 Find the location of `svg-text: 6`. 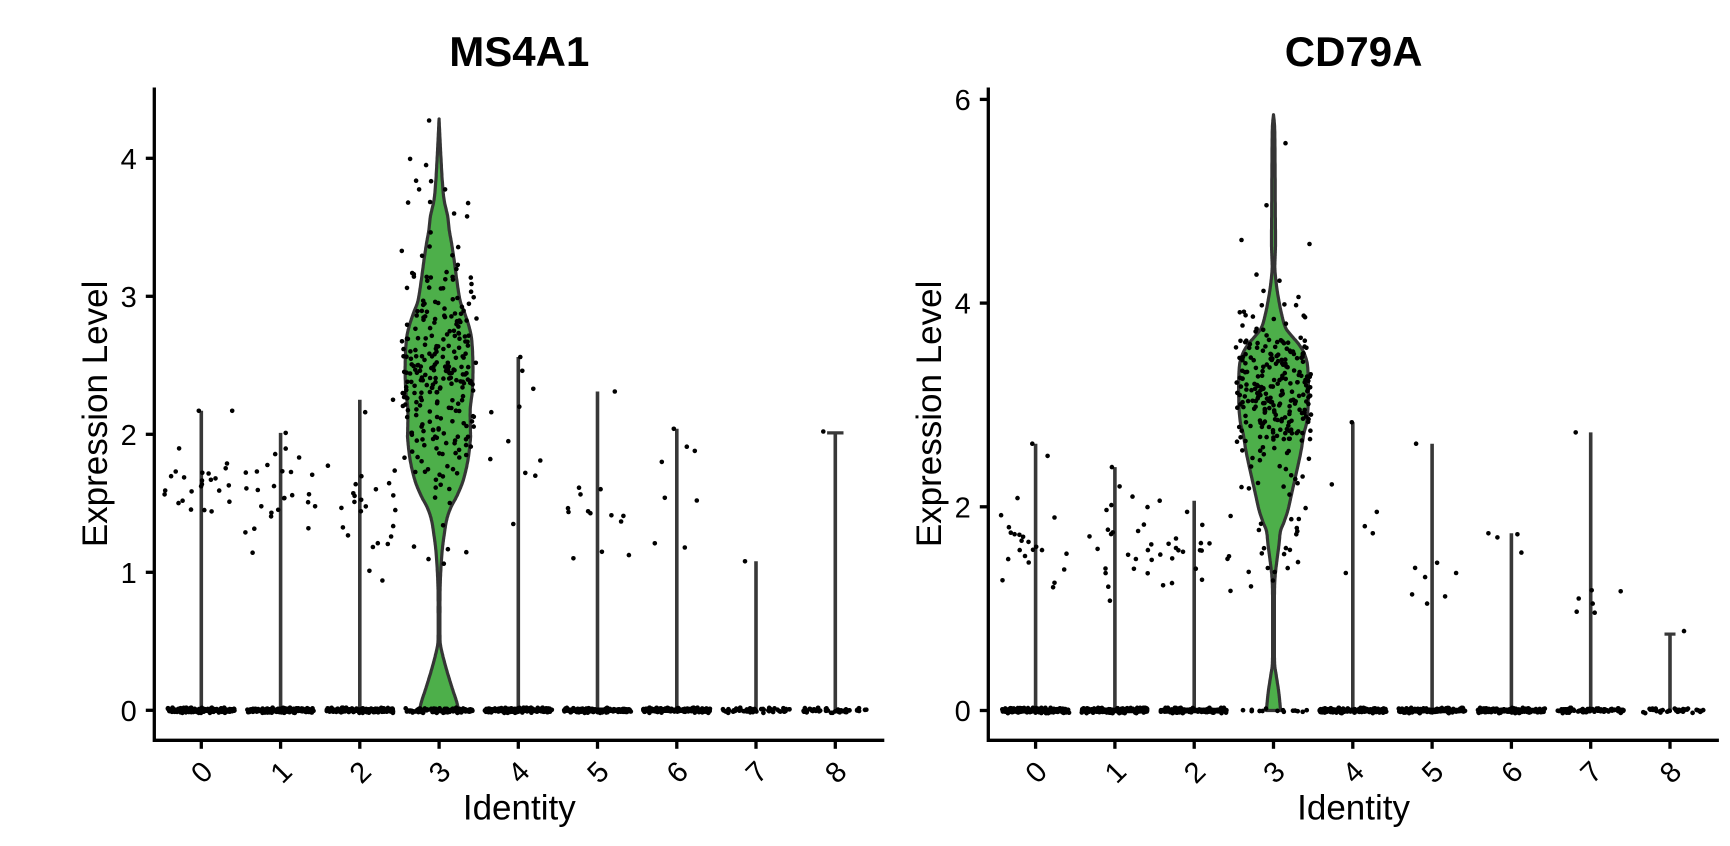

svg-text: 6 is located at coordinates (963, 101).